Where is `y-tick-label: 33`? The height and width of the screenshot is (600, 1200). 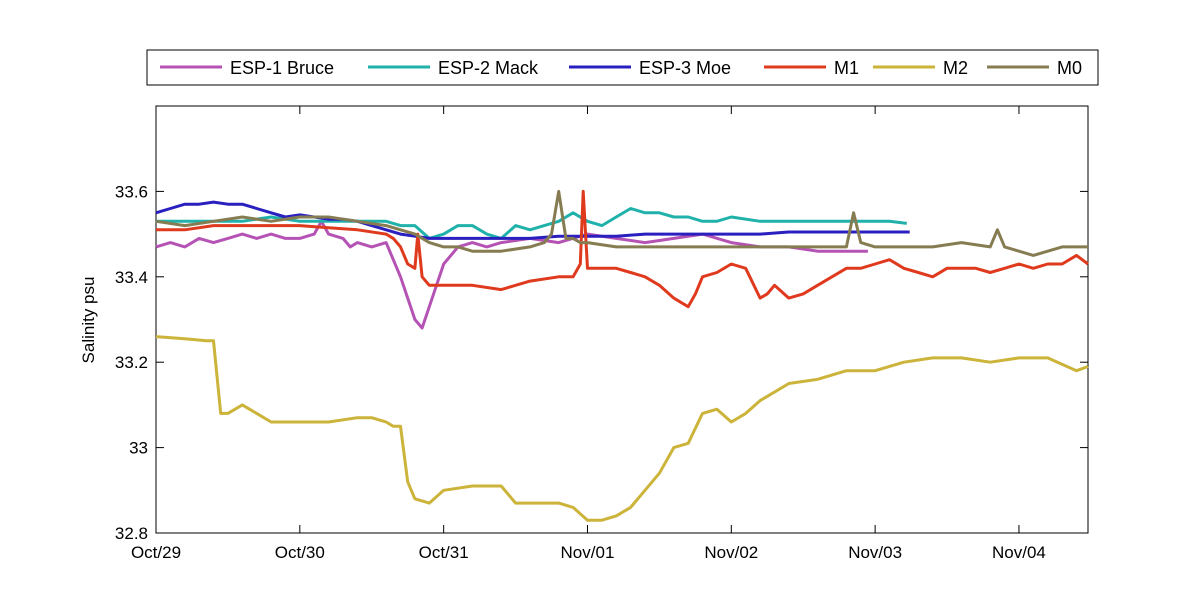
y-tick-label: 33 is located at coordinates (138, 448).